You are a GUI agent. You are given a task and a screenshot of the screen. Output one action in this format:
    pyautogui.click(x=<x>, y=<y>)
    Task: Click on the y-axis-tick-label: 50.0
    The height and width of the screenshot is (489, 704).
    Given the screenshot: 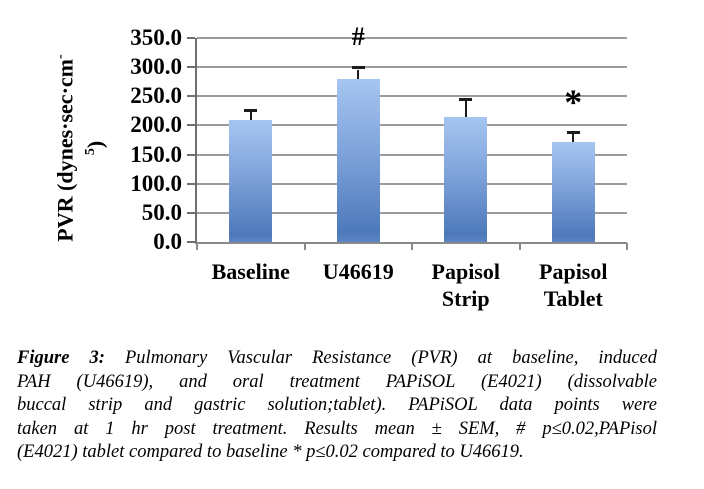 What is the action you would take?
    pyautogui.click(x=161, y=212)
    